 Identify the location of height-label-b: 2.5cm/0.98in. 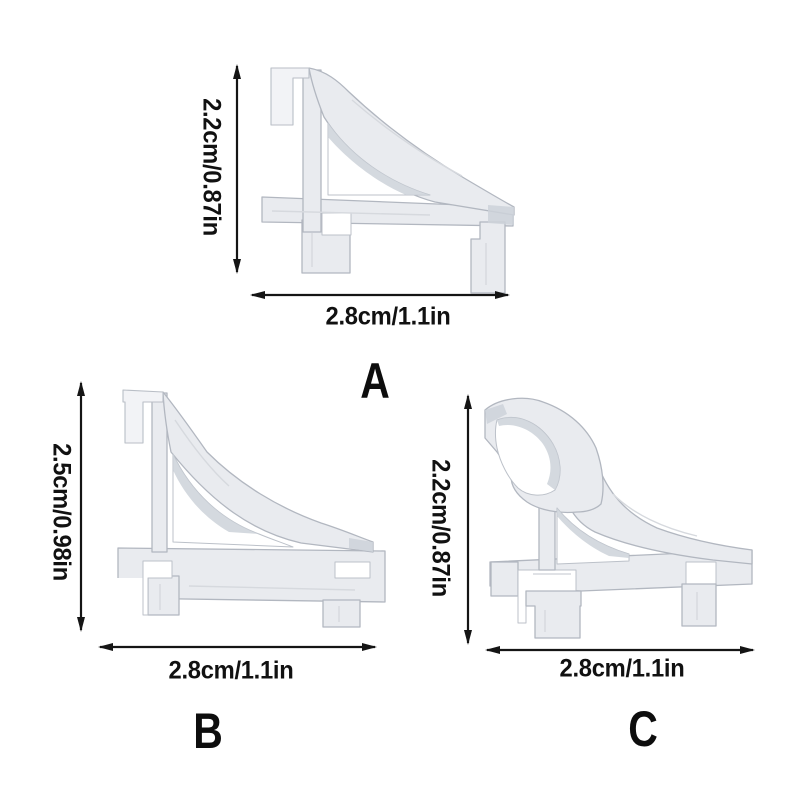
(61, 512).